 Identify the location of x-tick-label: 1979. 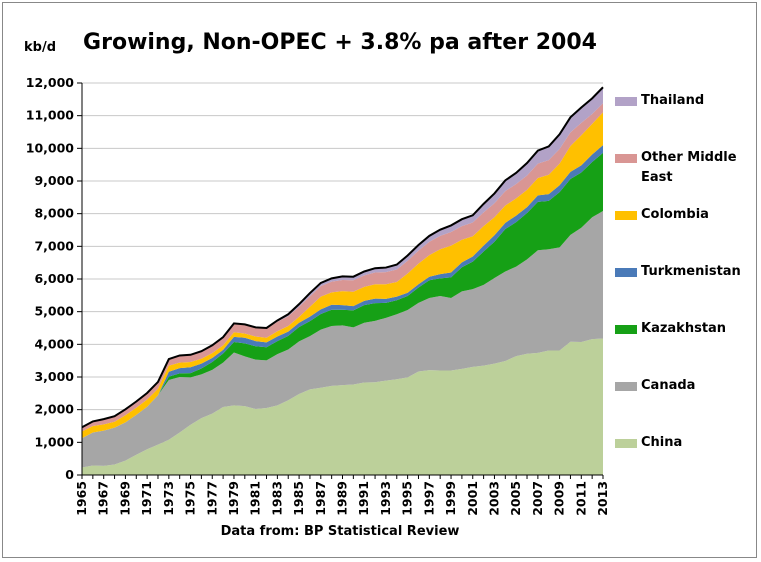
(233, 498).